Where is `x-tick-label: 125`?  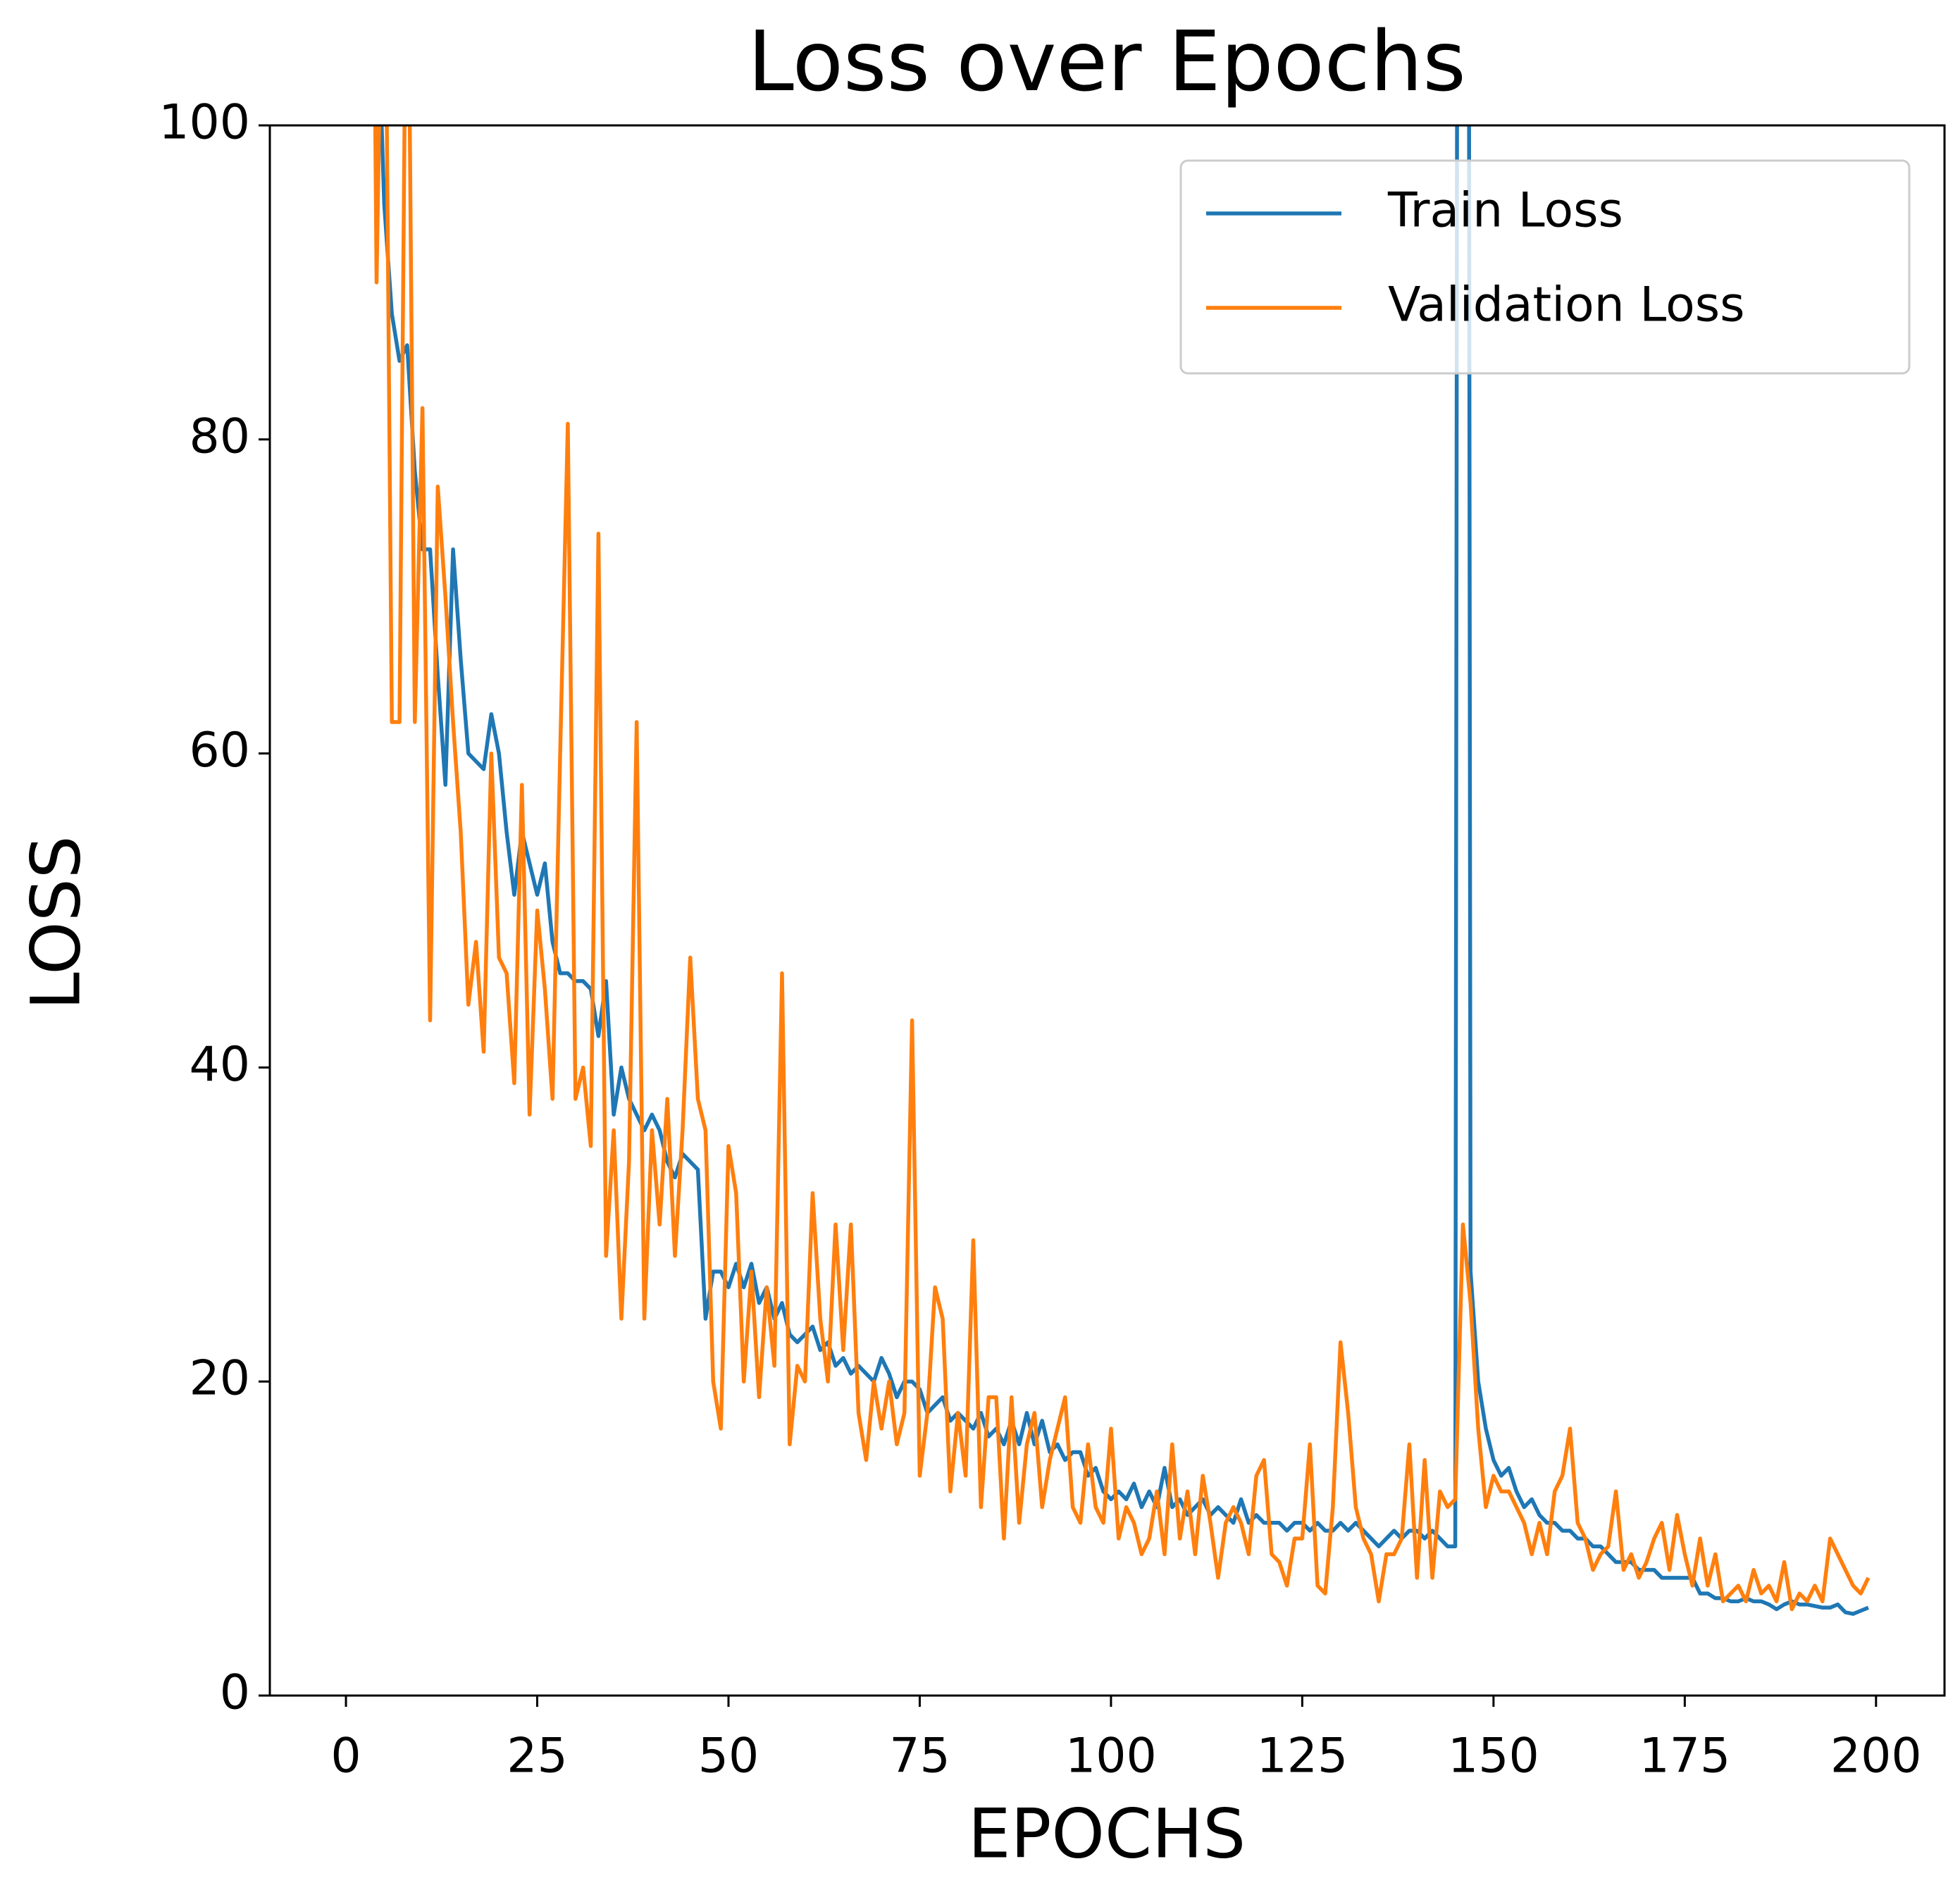
x-tick-label: 125 is located at coordinates (1303, 1756).